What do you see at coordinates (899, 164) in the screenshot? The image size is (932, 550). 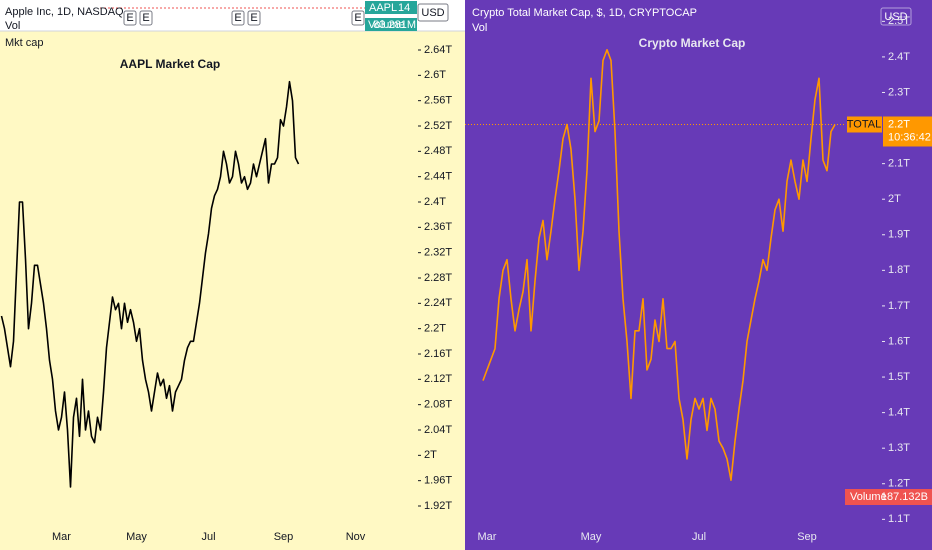 I see `y-tick-label: 2.1T` at bounding box center [899, 164].